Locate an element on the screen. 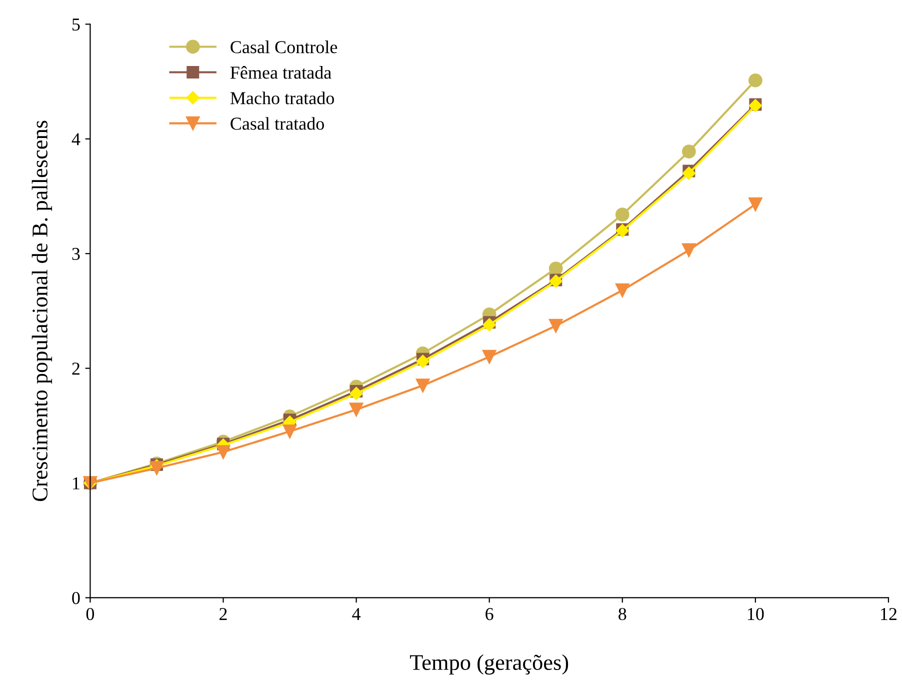  legend-label: Fêmea tratada is located at coordinates (281, 72).